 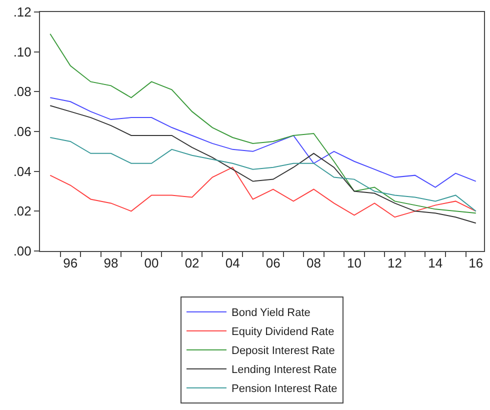 What do you see at coordinates (313, 263) in the screenshot?
I see `x-tick-label: 08` at bounding box center [313, 263].